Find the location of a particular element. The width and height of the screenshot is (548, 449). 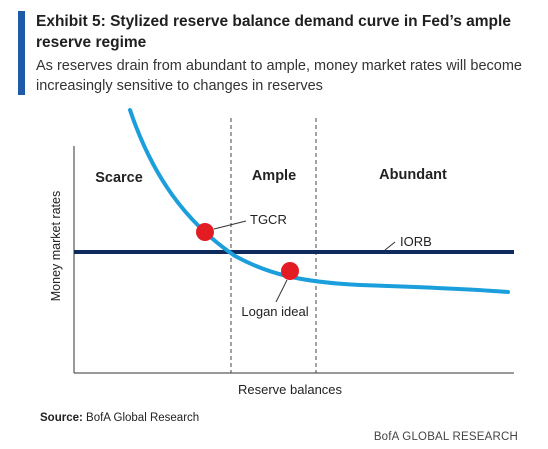

brand-mark: BofA GLOBAL RESEARCH is located at coordinates (445, 437).